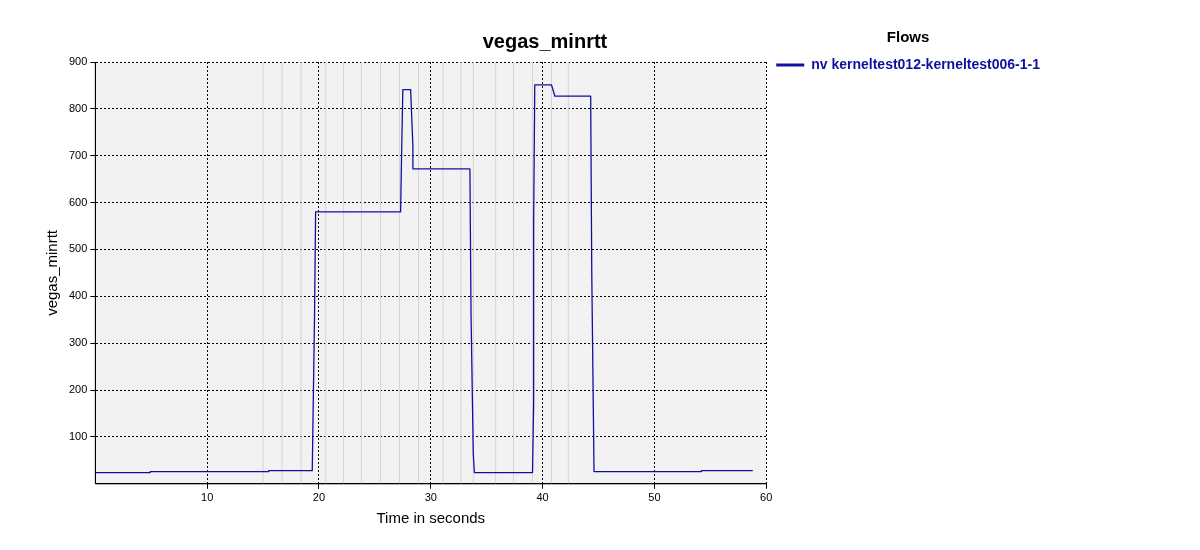 This screenshot has height=550, width=1200. What do you see at coordinates (78, 389) in the screenshot?
I see `y-tick-label: 200` at bounding box center [78, 389].